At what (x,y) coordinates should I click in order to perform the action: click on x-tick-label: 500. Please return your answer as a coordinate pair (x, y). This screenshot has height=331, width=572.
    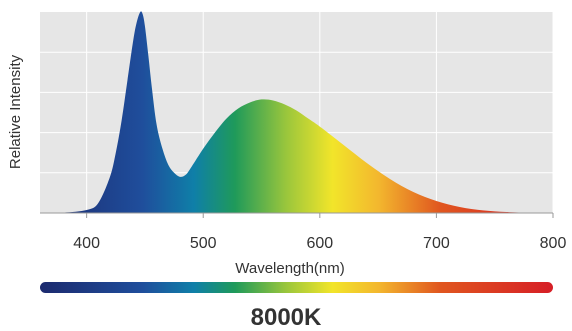
    Looking at the image, I should click on (203, 243).